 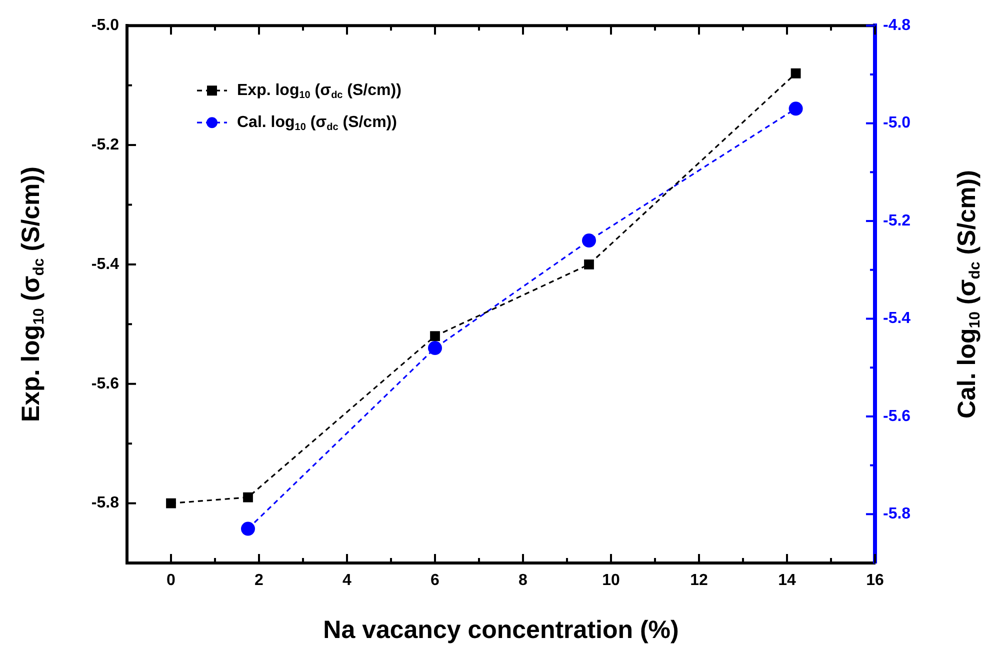 What do you see at coordinates (699, 581) in the screenshot?
I see `x-tick-label: 12` at bounding box center [699, 581].